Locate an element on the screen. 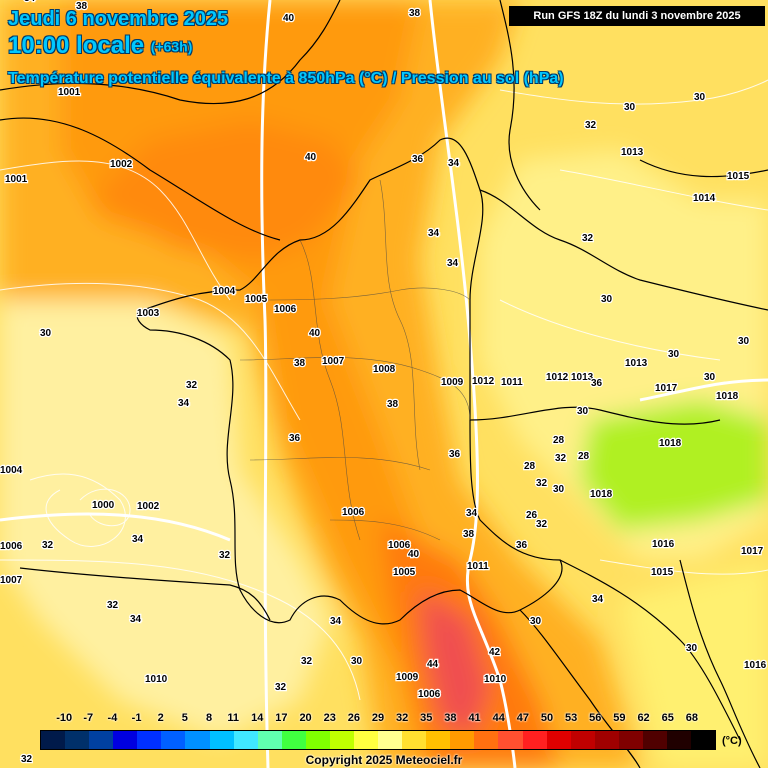 The image size is (768, 768). theta-label: 44 is located at coordinates (433, 664).